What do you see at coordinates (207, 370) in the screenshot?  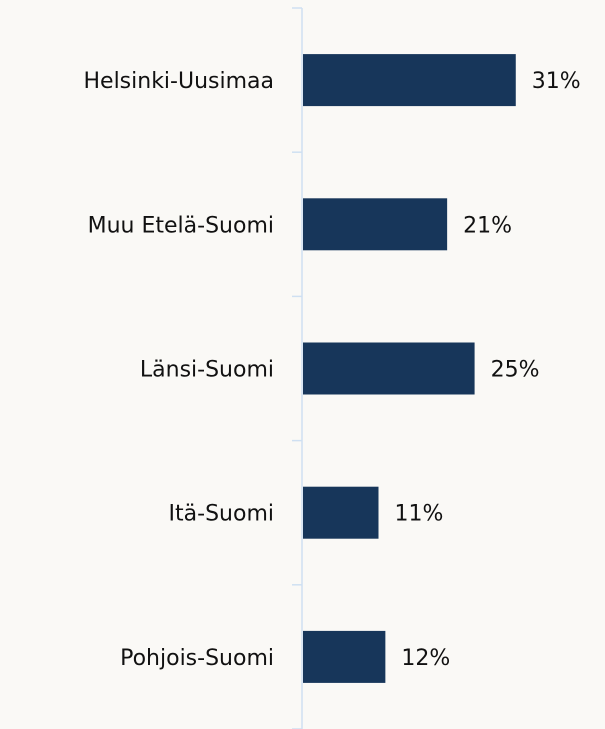 I see `category-label: Länsi-Suomi` at bounding box center [207, 370].